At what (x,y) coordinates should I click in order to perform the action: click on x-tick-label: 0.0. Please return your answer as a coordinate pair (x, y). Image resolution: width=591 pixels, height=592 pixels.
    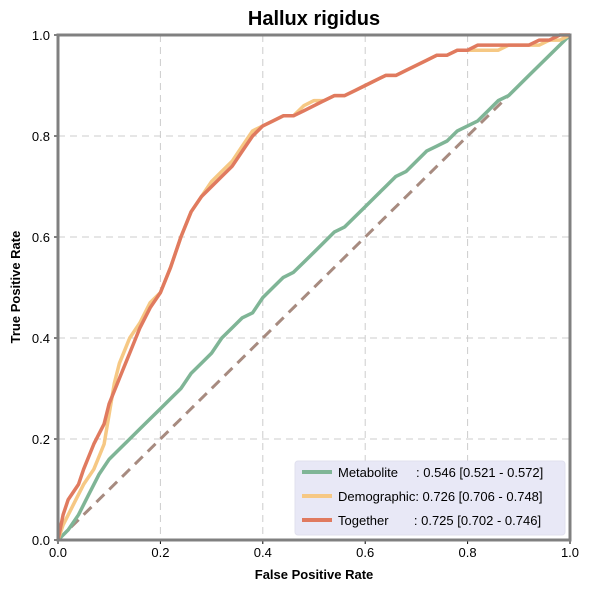
    Looking at the image, I should click on (58, 552).